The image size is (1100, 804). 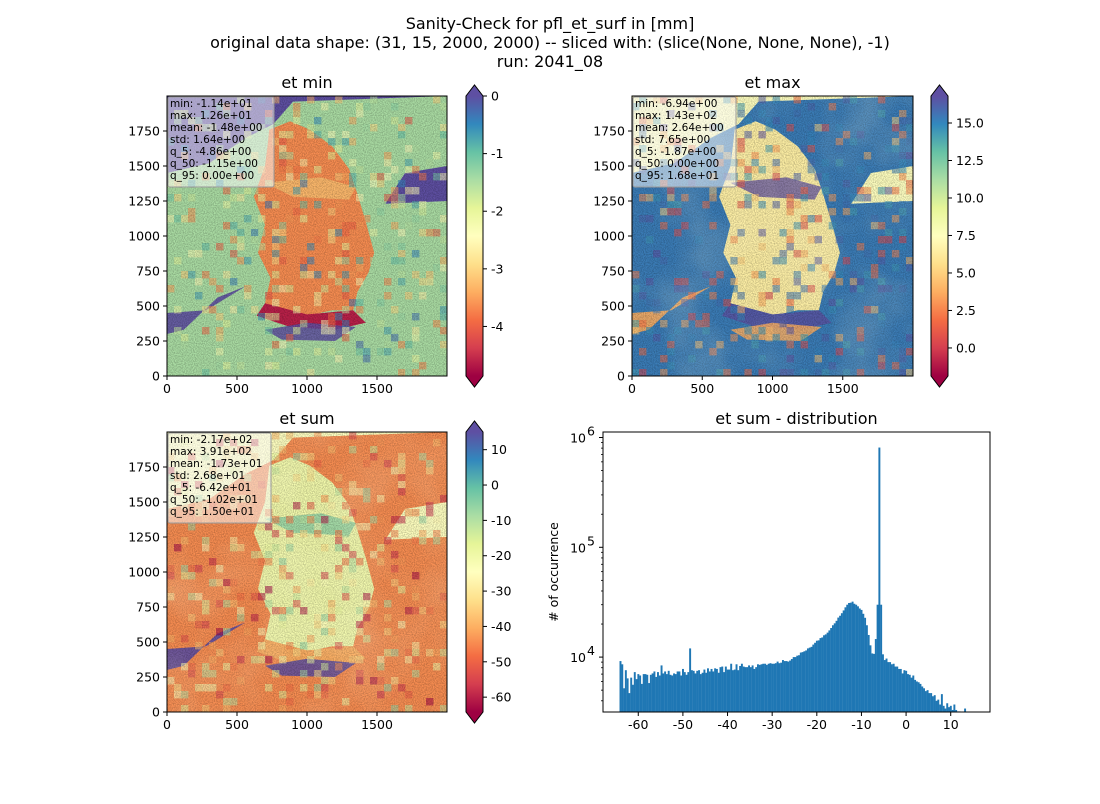 What do you see at coordinates (613, 341) in the screenshot?
I see `y-tick-label: 250` at bounding box center [613, 341].